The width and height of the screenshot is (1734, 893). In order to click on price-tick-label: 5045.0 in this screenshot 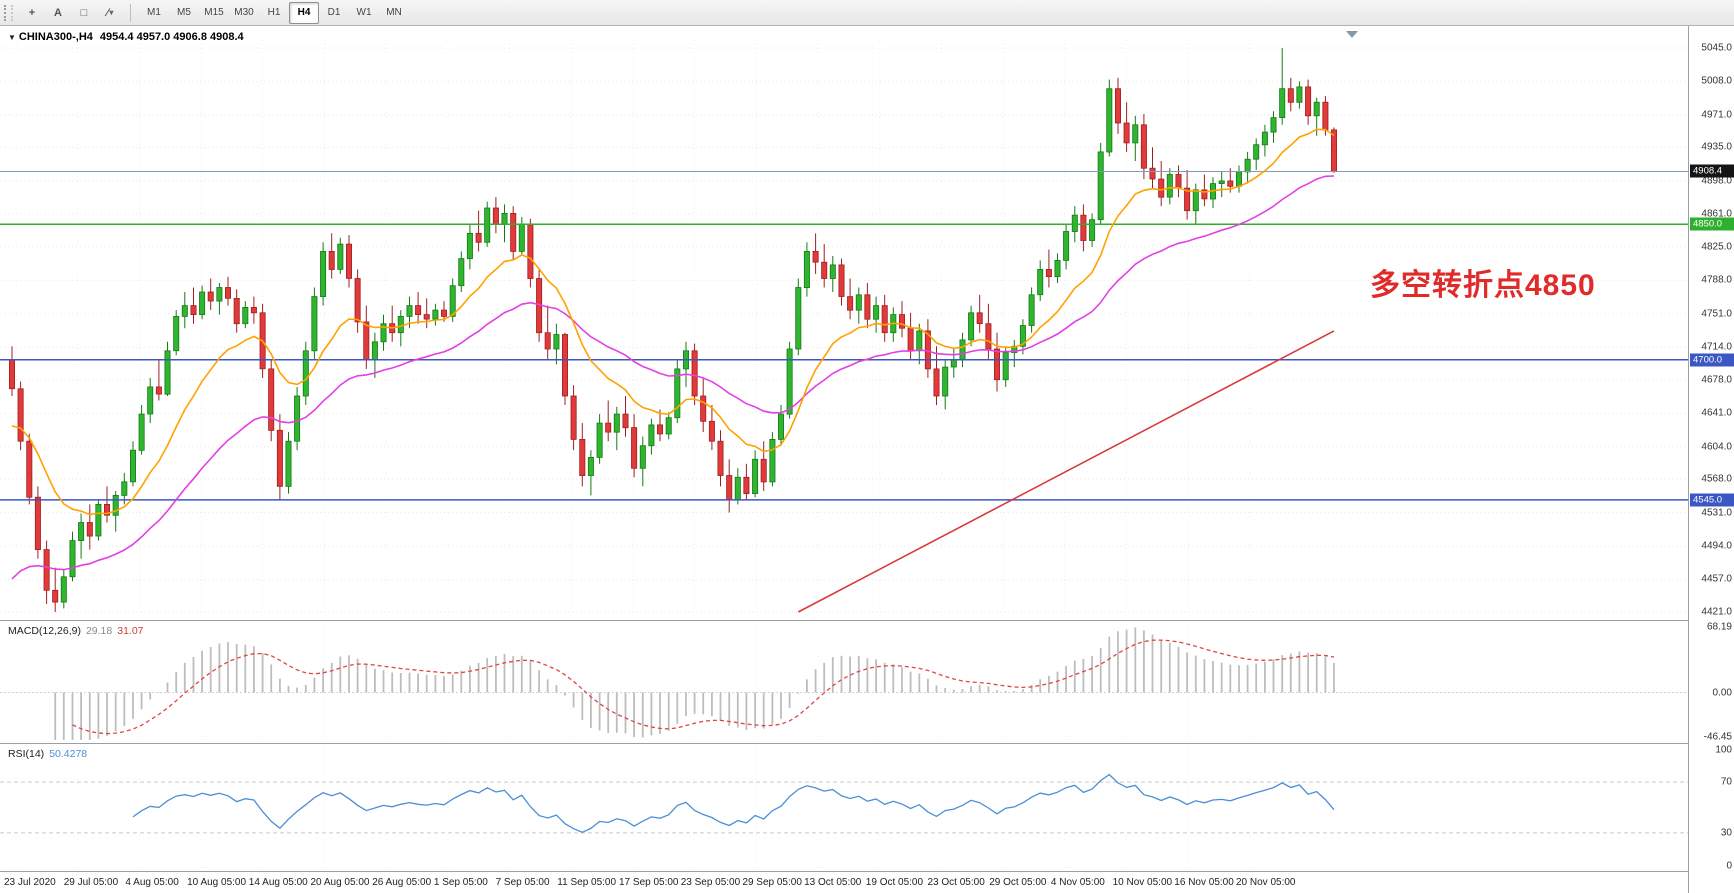, I will do `click(1716, 48)`.